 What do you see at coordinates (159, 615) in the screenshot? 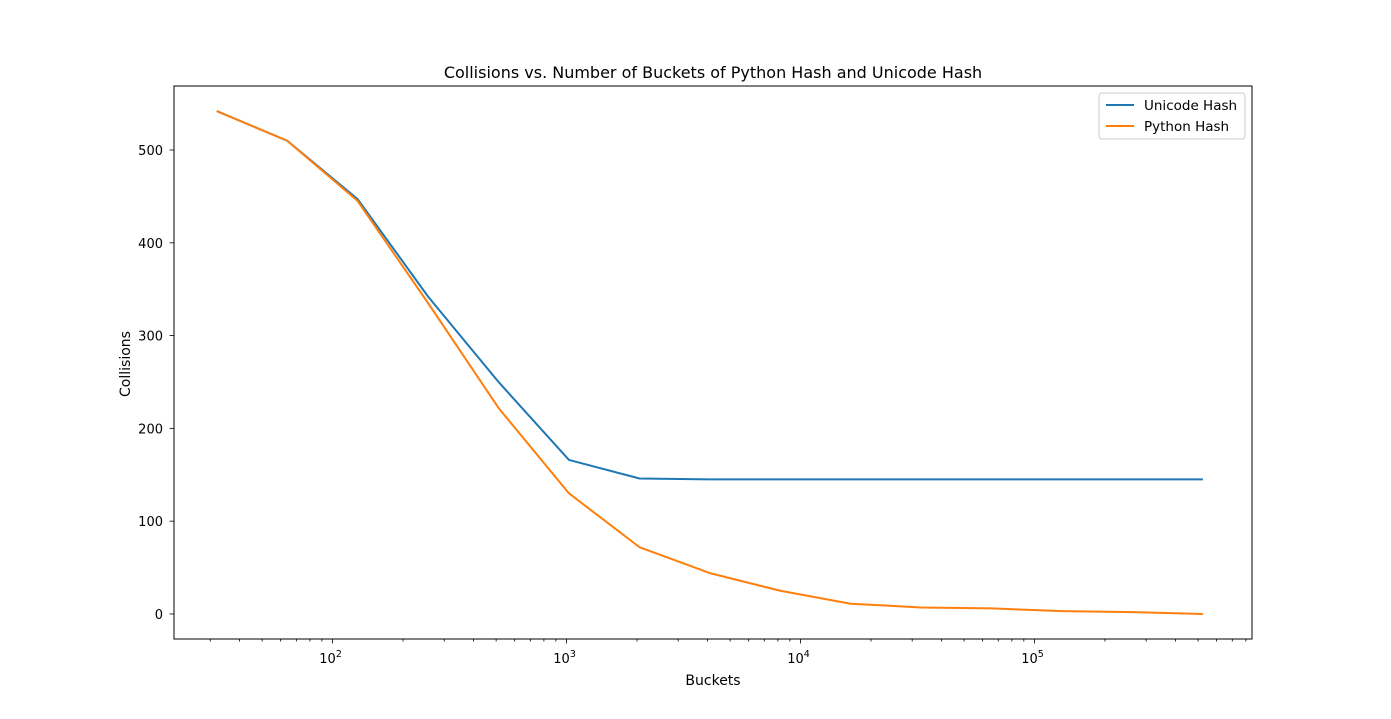
I see `y-tick-label: 0` at bounding box center [159, 615].